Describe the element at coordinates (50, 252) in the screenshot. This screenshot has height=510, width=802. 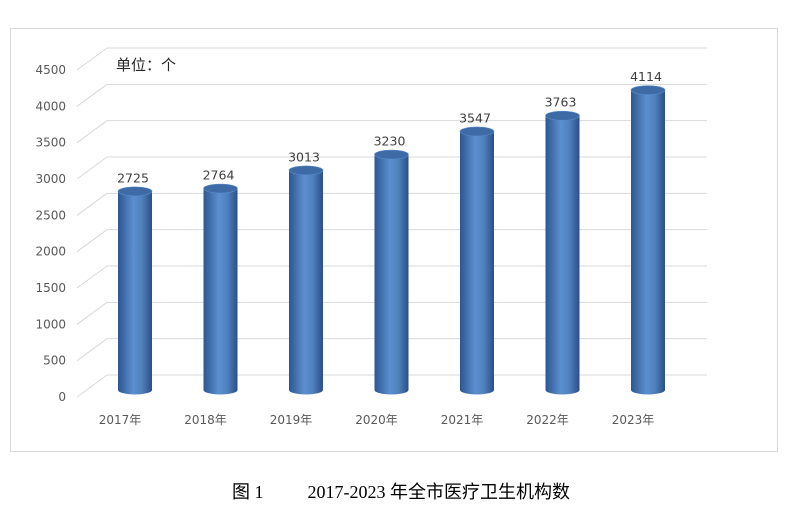
I see `y-tick-label: 2000` at that location.